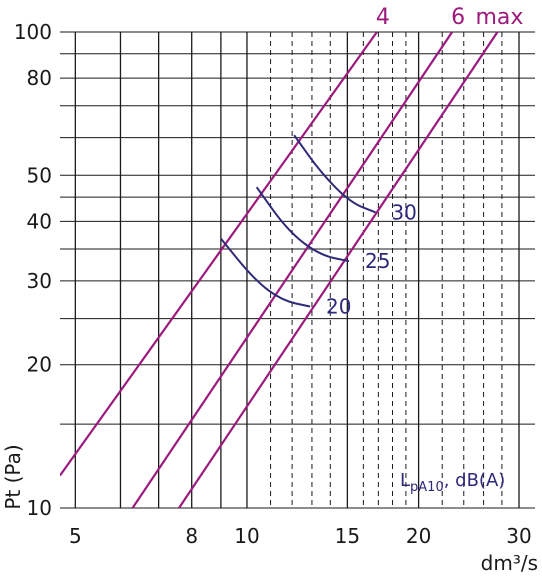  What do you see at coordinates (191, 536) in the screenshot?
I see `x-tick-label: 8` at bounding box center [191, 536].